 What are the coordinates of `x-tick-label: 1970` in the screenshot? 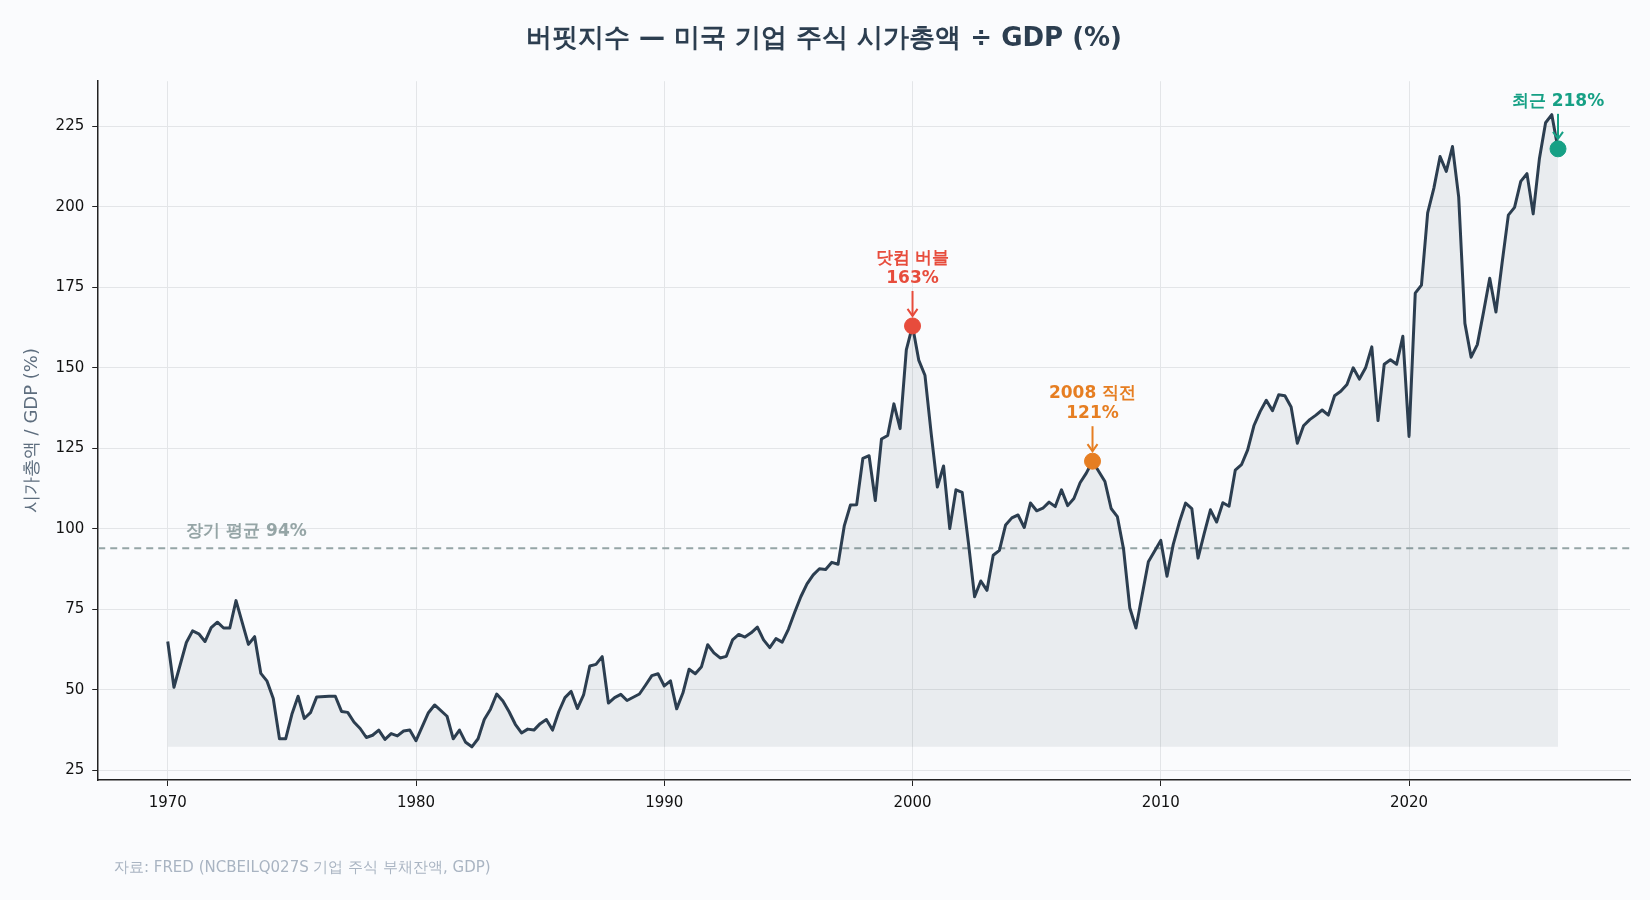 It's located at (167, 801).